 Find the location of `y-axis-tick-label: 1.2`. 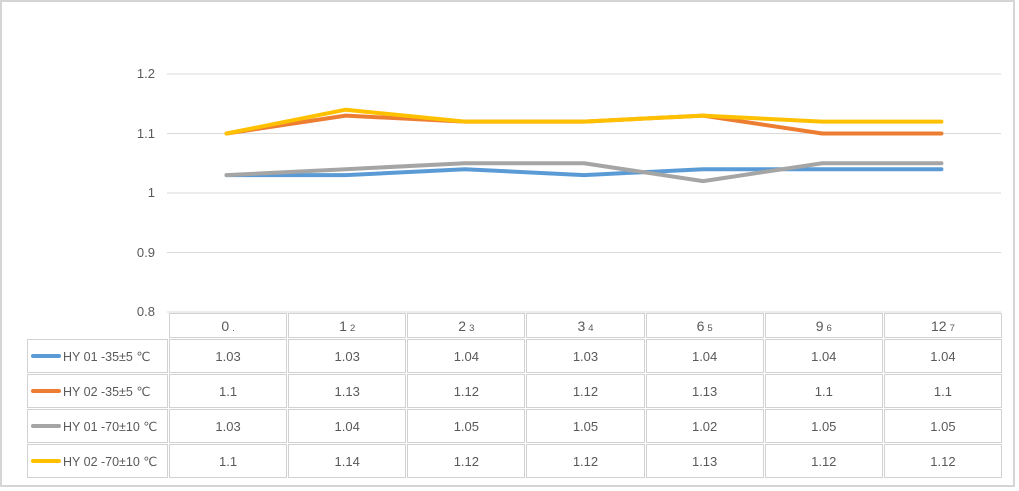

y-axis-tick-label: 1.2 is located at coordinates (145, 73).